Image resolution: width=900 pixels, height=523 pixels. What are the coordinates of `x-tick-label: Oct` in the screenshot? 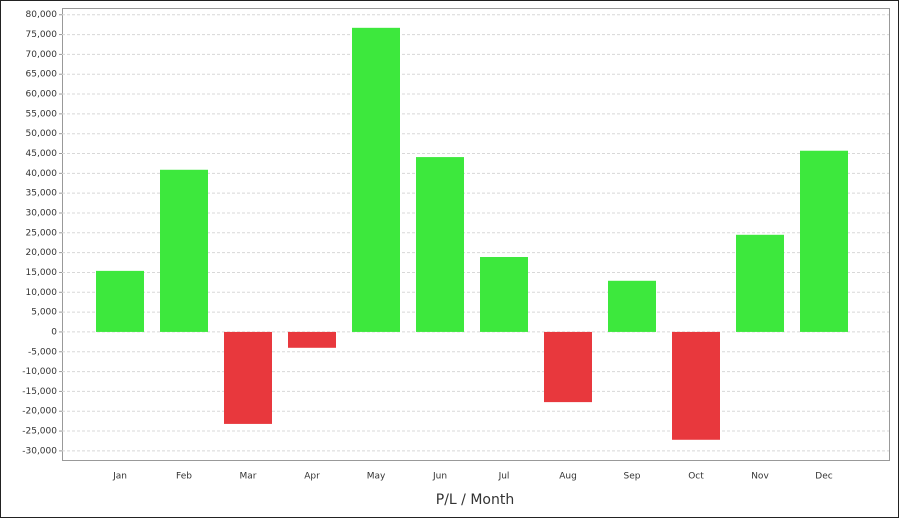 It's located at (696, 477).